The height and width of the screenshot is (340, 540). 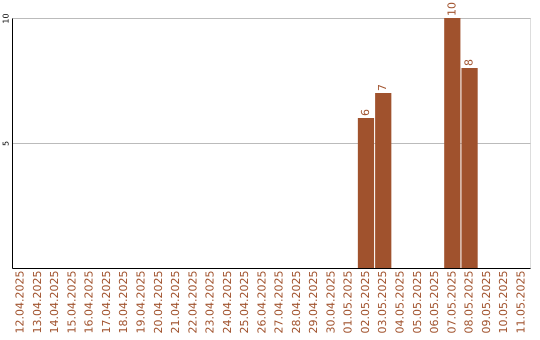 I want to click on data-label: 8, so click(x=469, y=62).